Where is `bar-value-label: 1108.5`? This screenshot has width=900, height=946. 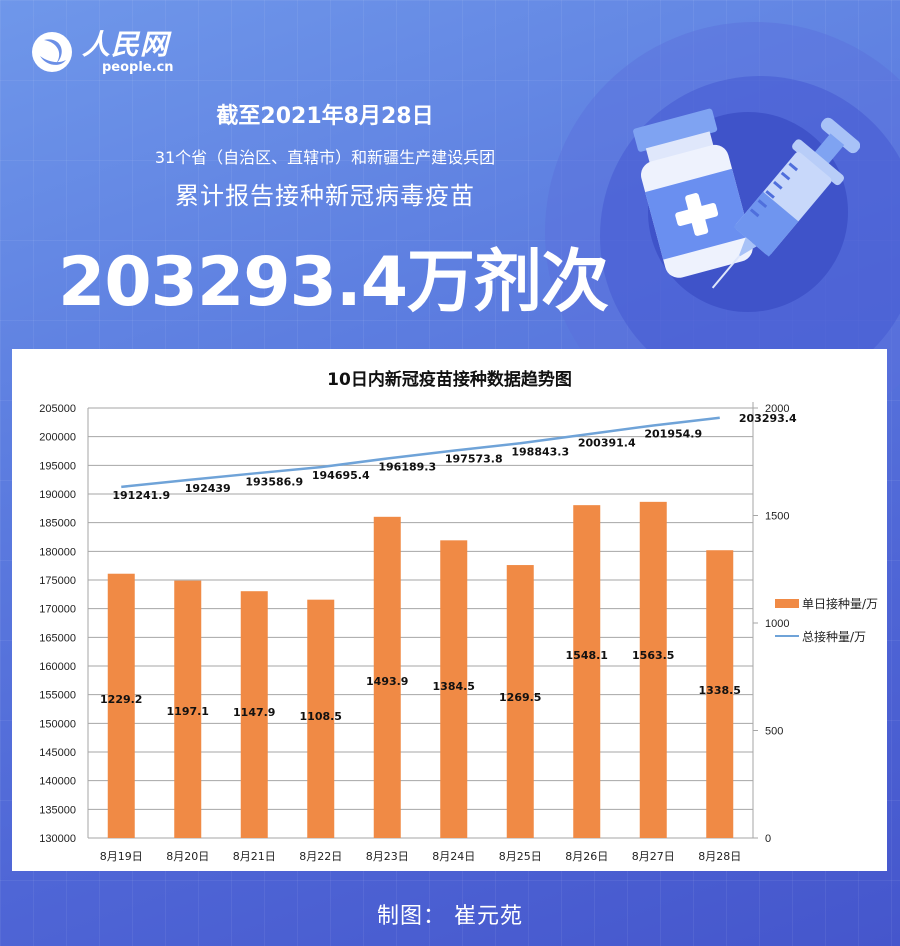 bar-value-label: 1108.5 is located at coordinates (321, 716).